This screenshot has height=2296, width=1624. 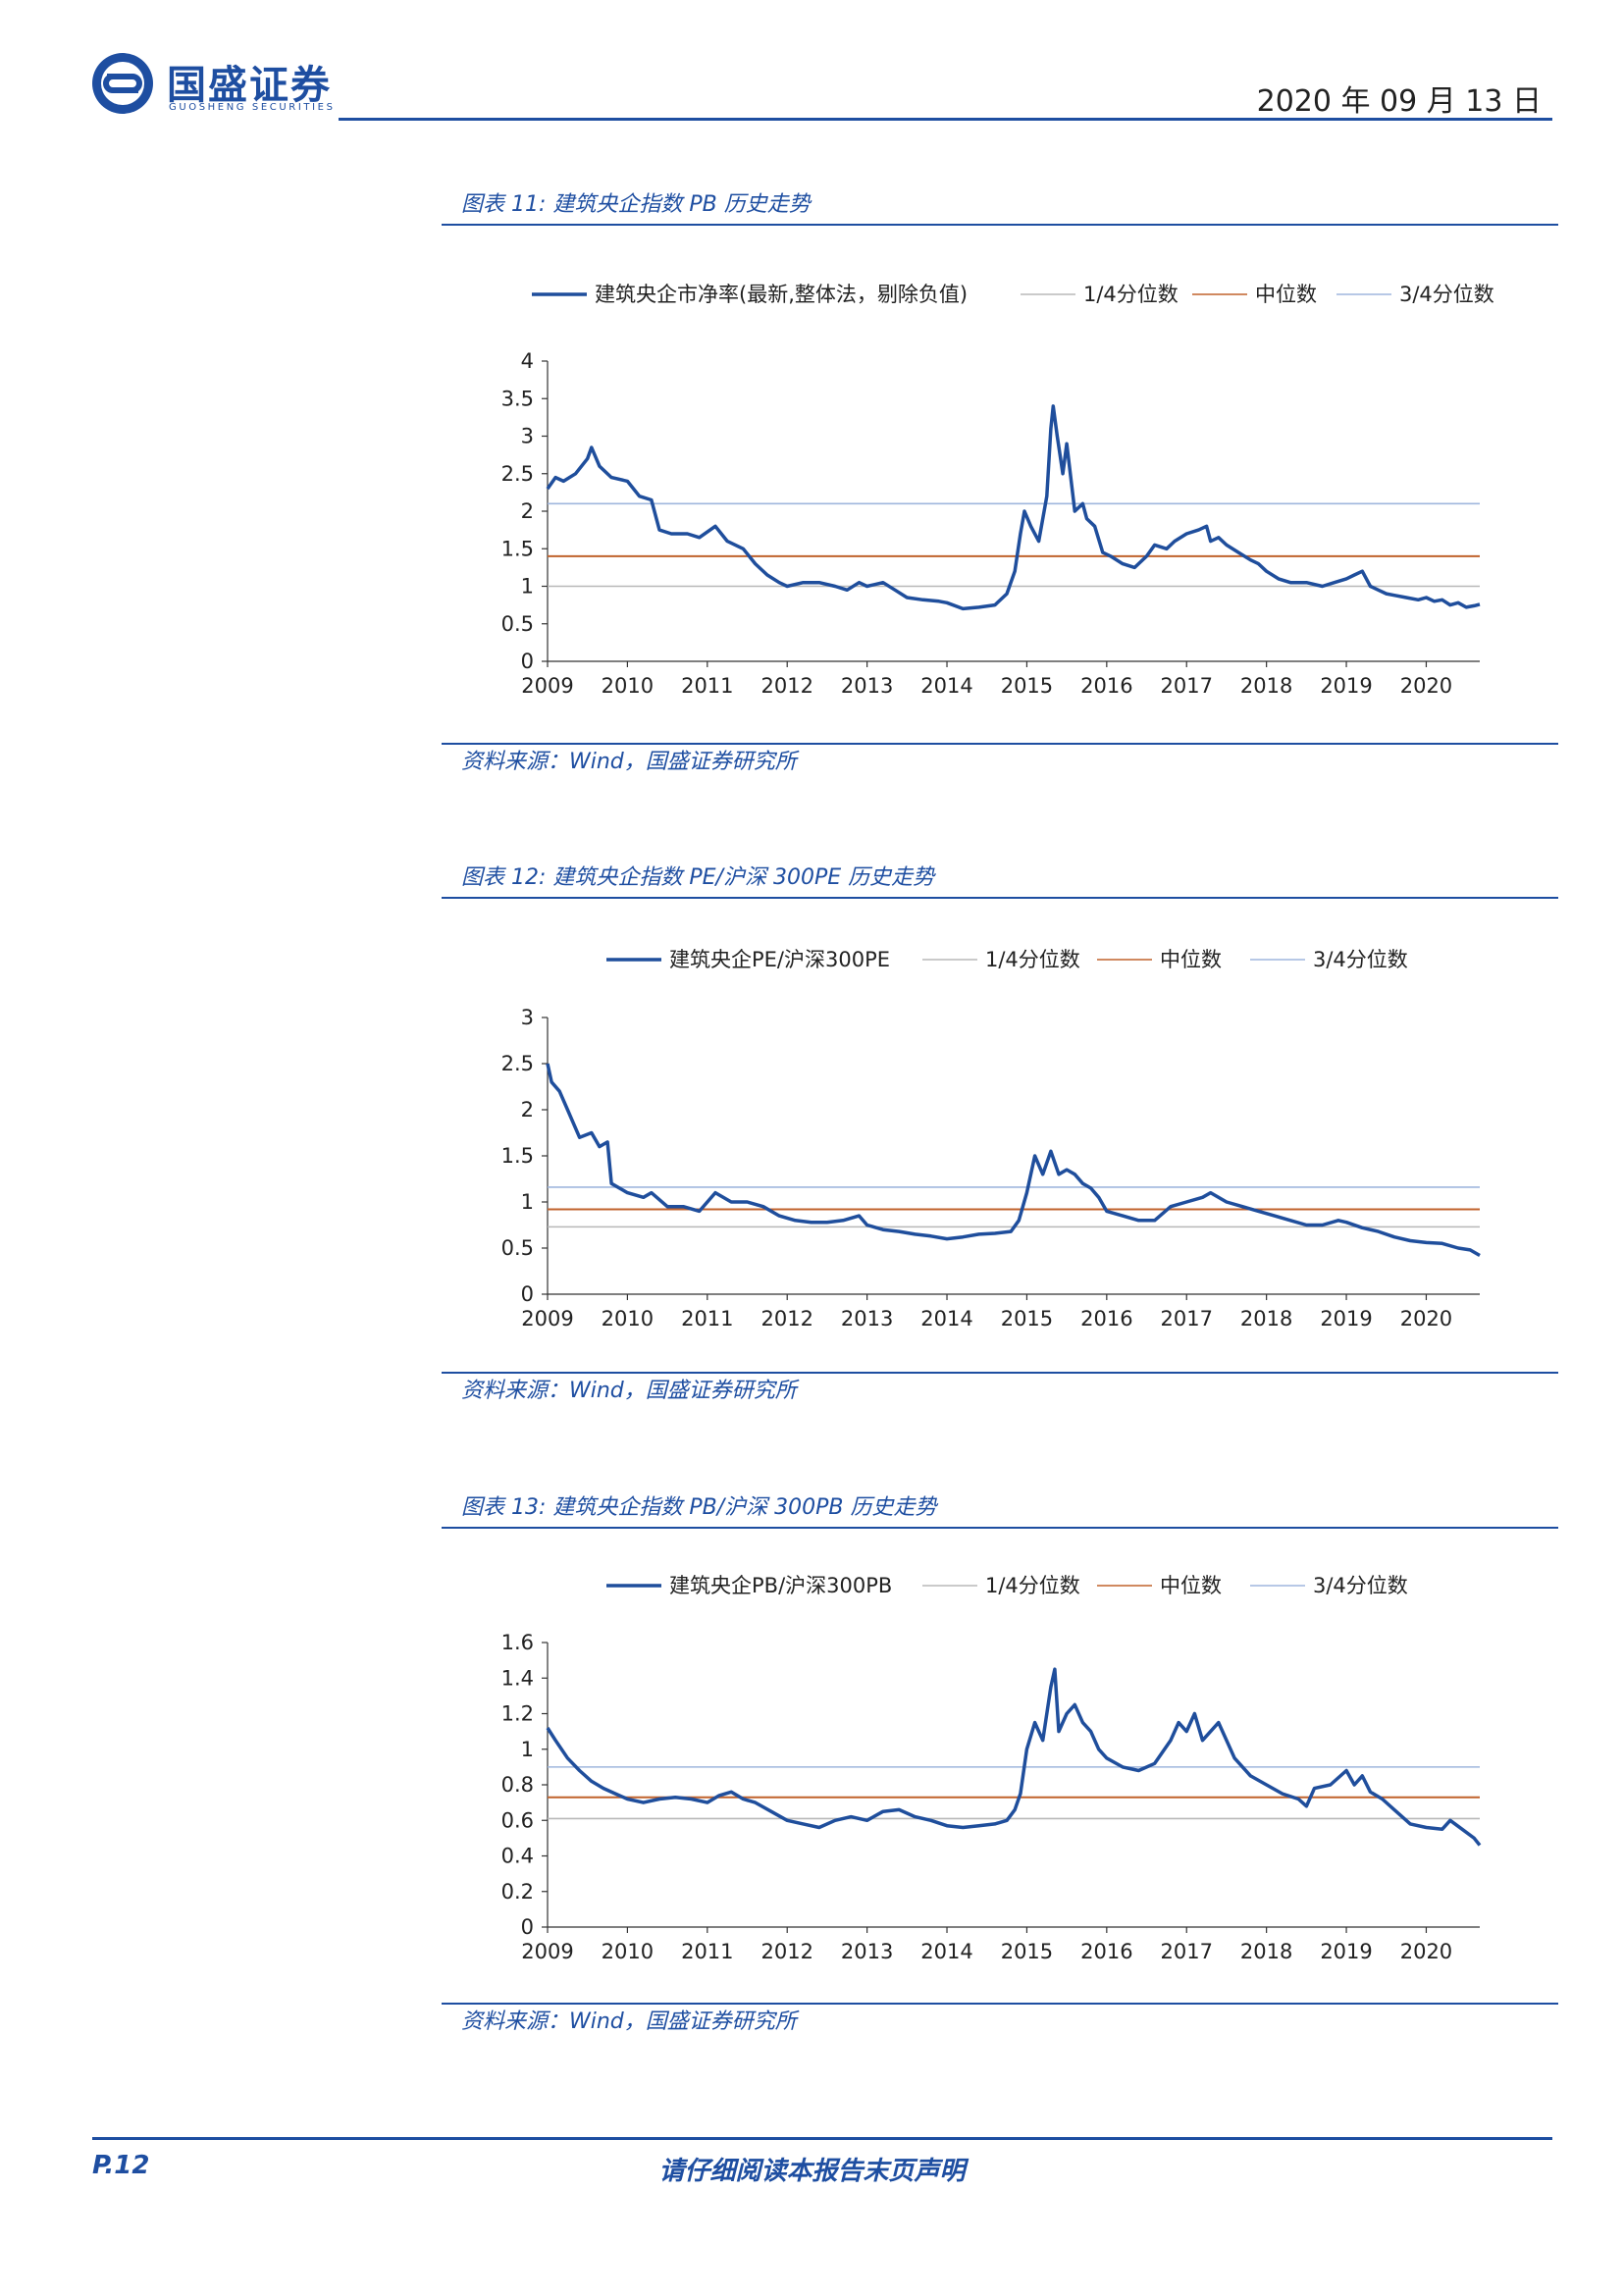 What do you see at coordinates (1000, 1528) in the screenshot?
I see `figure-13-top-rule` at bounding box center [1000, 1528].